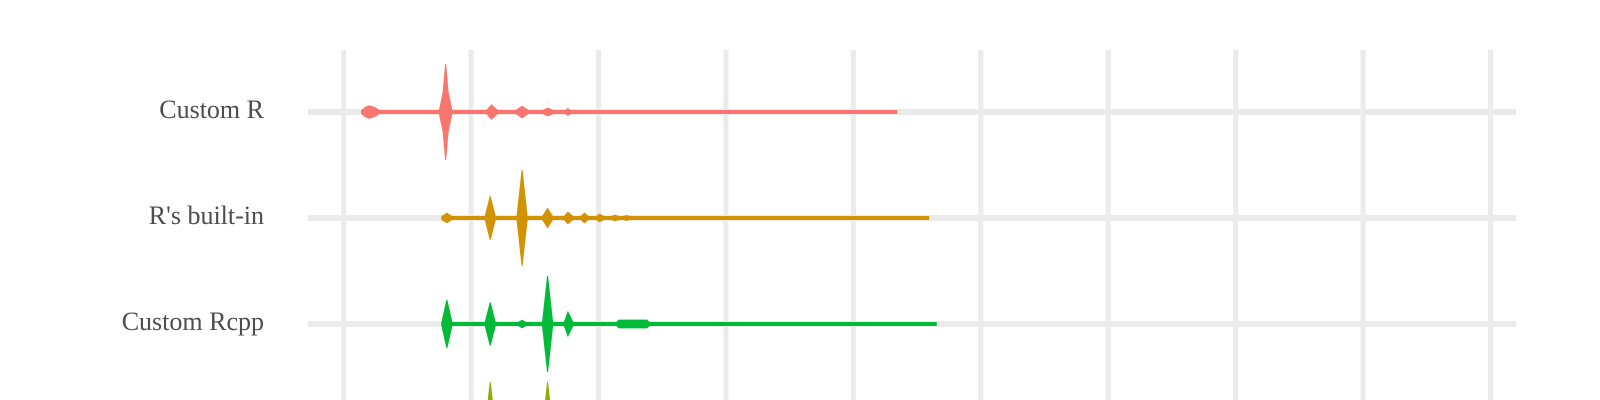 This screenshot has width=1600, height=400. I want to click on y-tick-label: Custom R, so click(211, 109).